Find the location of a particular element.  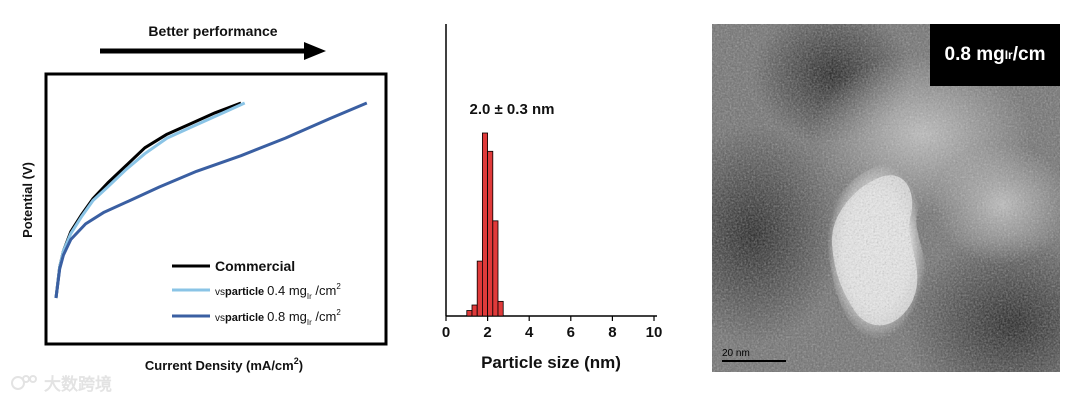

loading-badge: 0.8 mg Ir/cm is located at coordinates (995, 55).